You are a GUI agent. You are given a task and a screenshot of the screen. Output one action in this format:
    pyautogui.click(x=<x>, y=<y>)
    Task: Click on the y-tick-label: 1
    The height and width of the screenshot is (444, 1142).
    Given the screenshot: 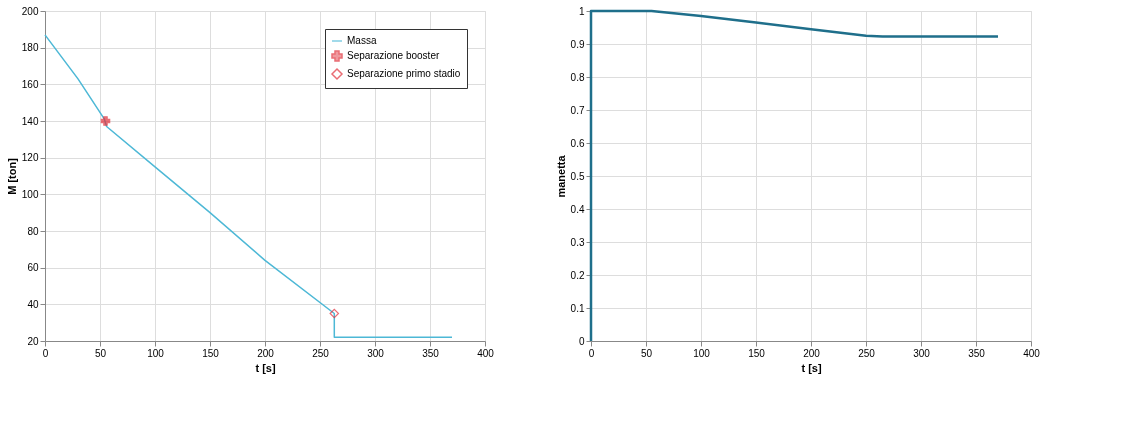 What is the action you would take?
    pyautogui.click(x=581, y=11)
    